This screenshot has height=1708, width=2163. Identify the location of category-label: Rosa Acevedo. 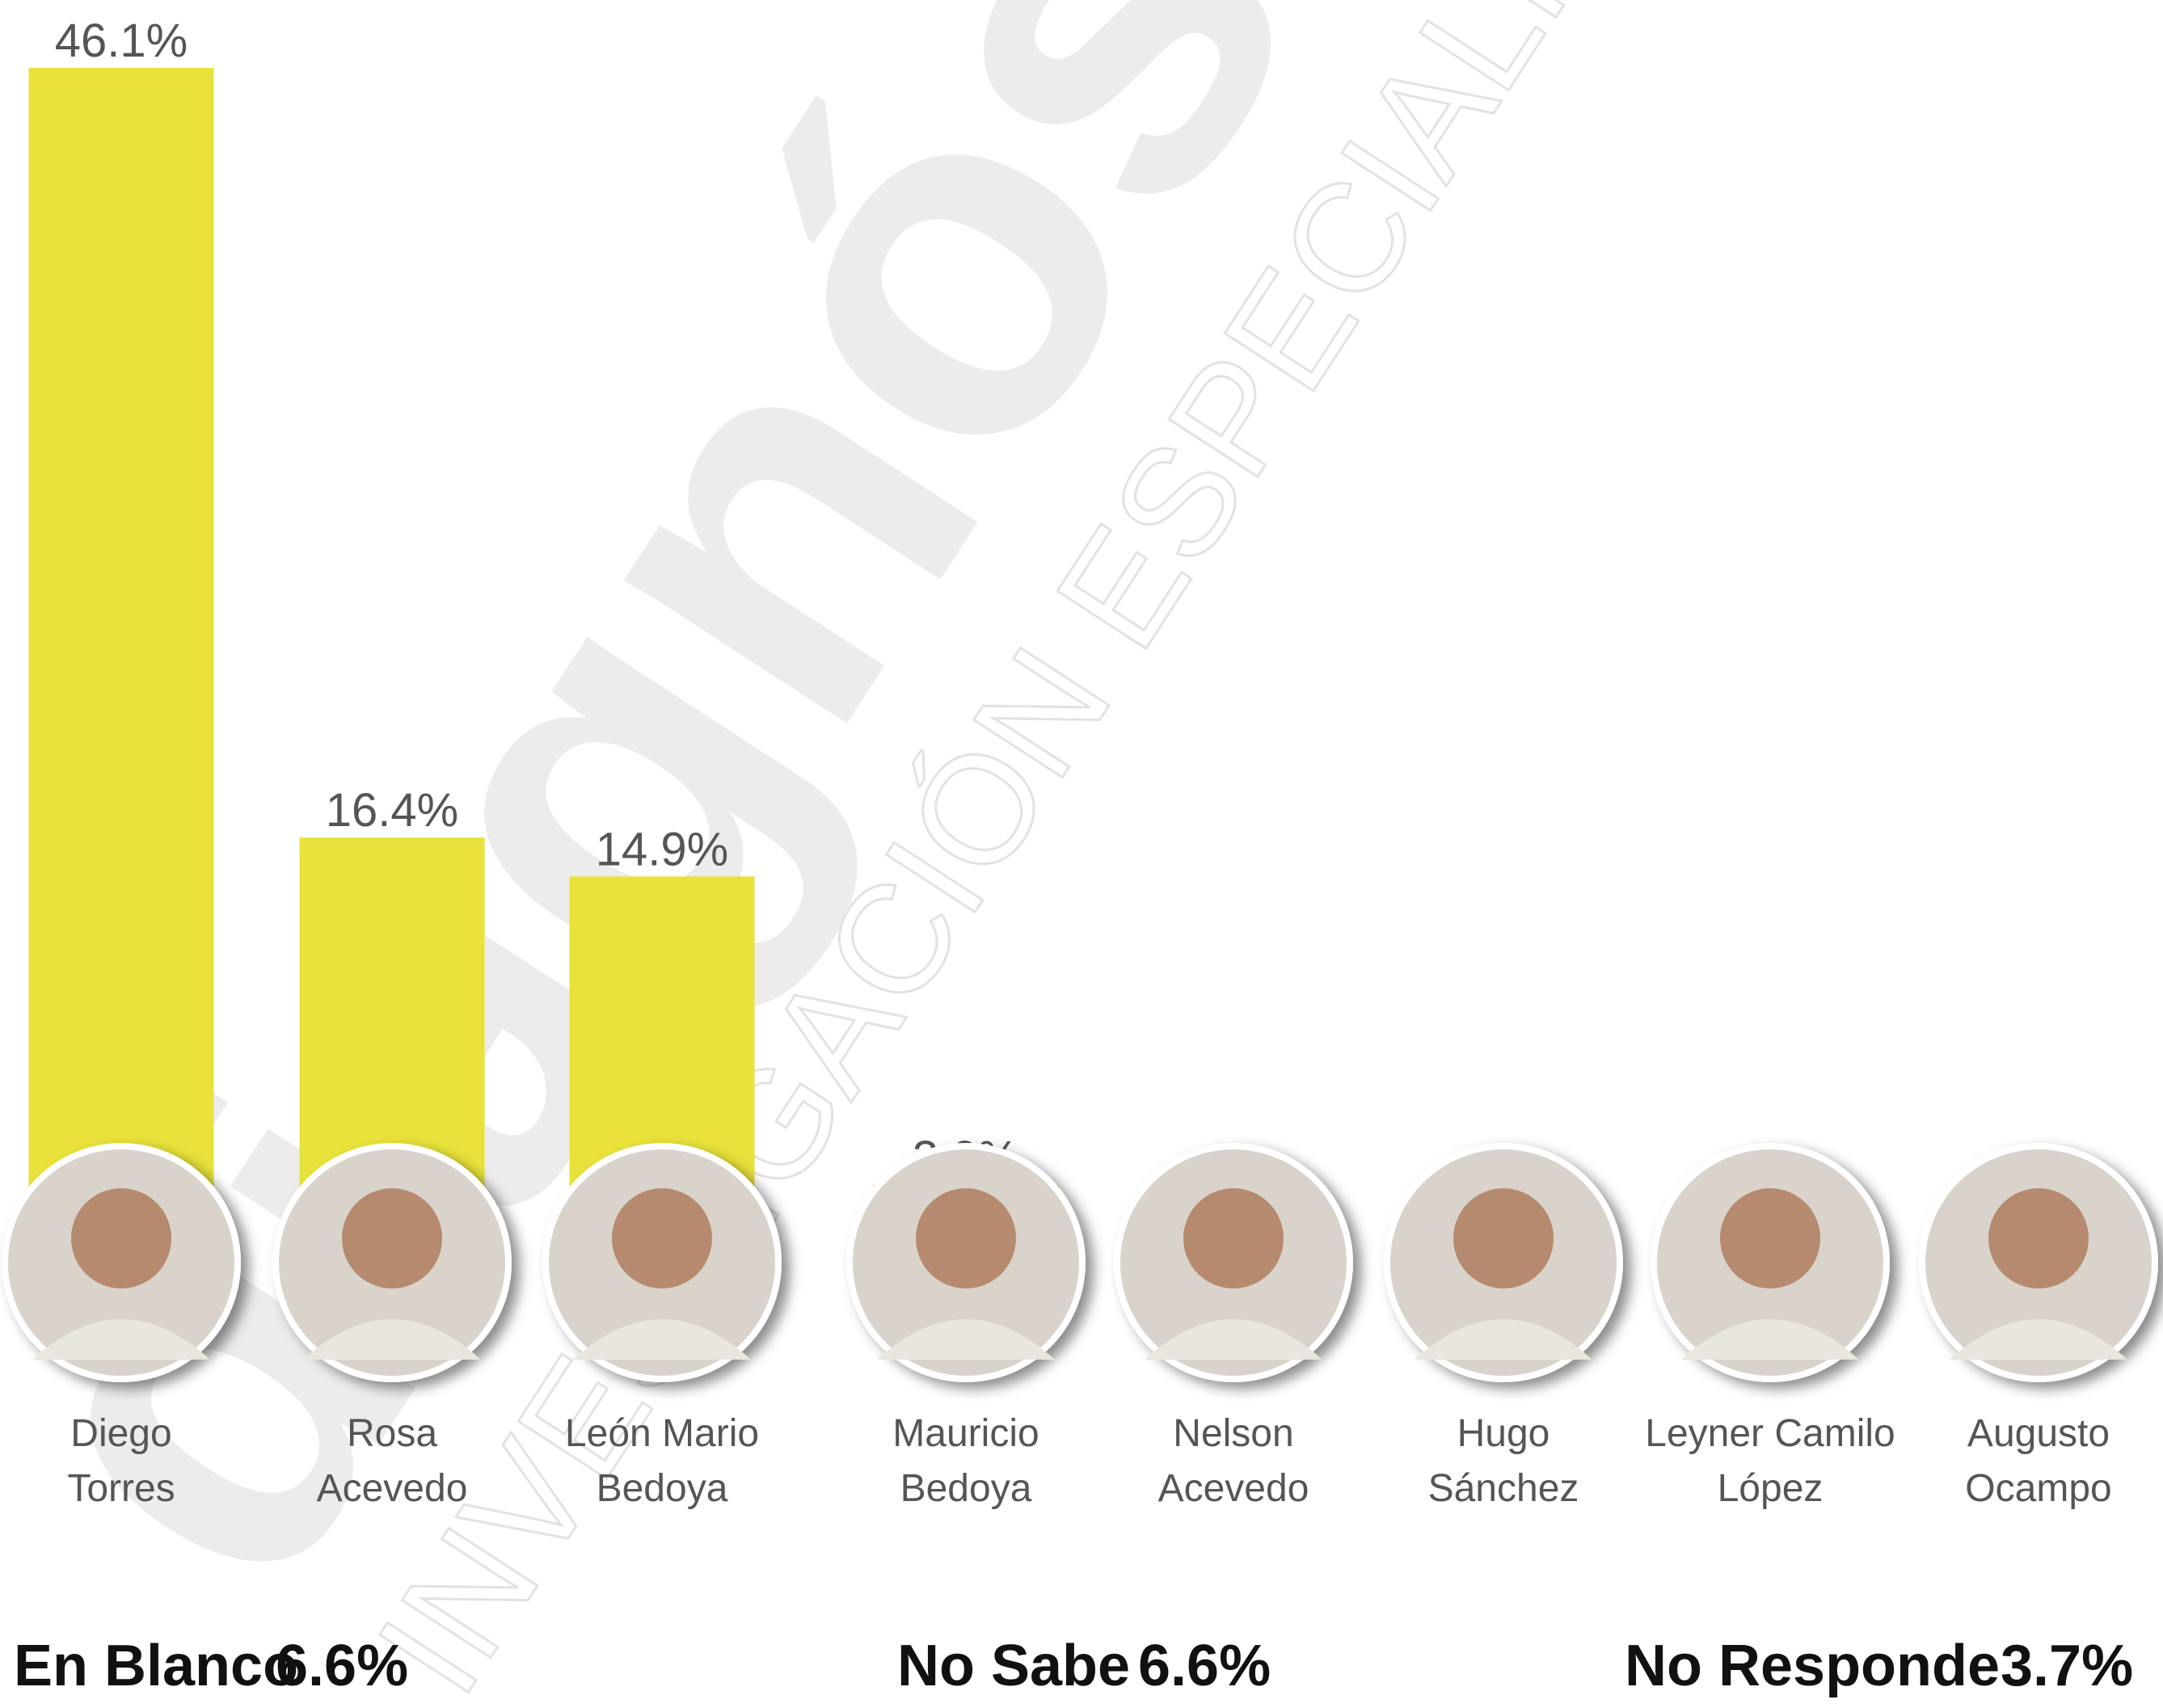
(392, 1461).